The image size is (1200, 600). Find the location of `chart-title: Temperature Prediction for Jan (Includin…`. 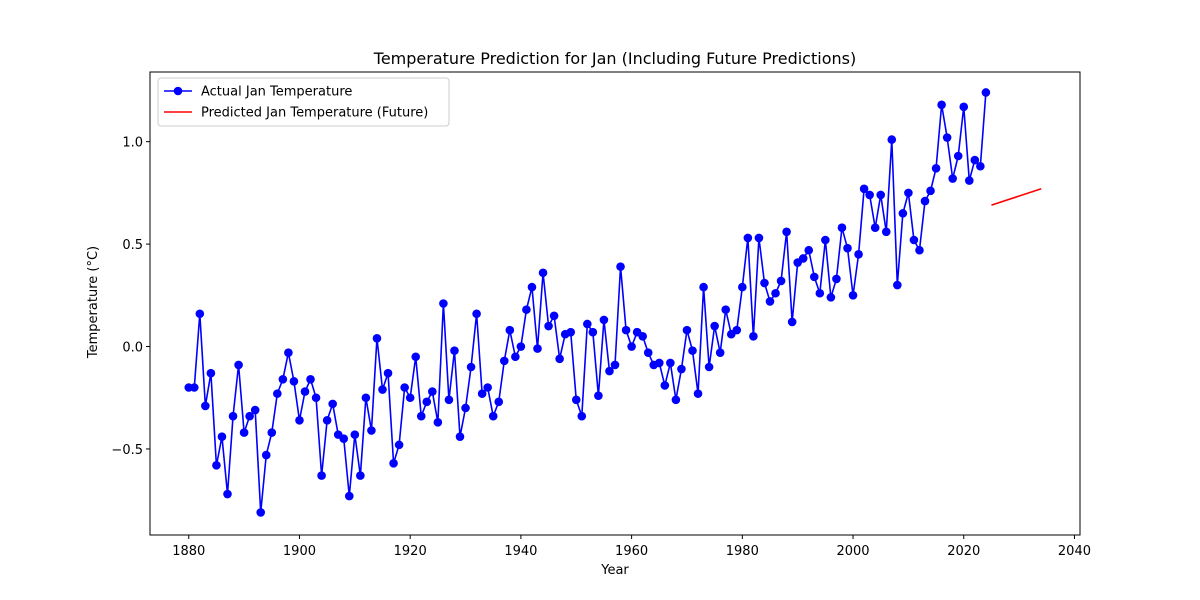

chart-title: Temperature Prediction for Jan (Includin… is located at coordinates (614, 58).